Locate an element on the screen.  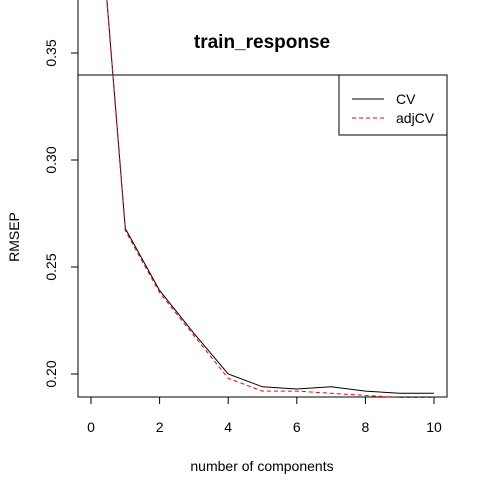
x-axis: 0 2 4 6 8 10 is located at coordinates (264, 416).